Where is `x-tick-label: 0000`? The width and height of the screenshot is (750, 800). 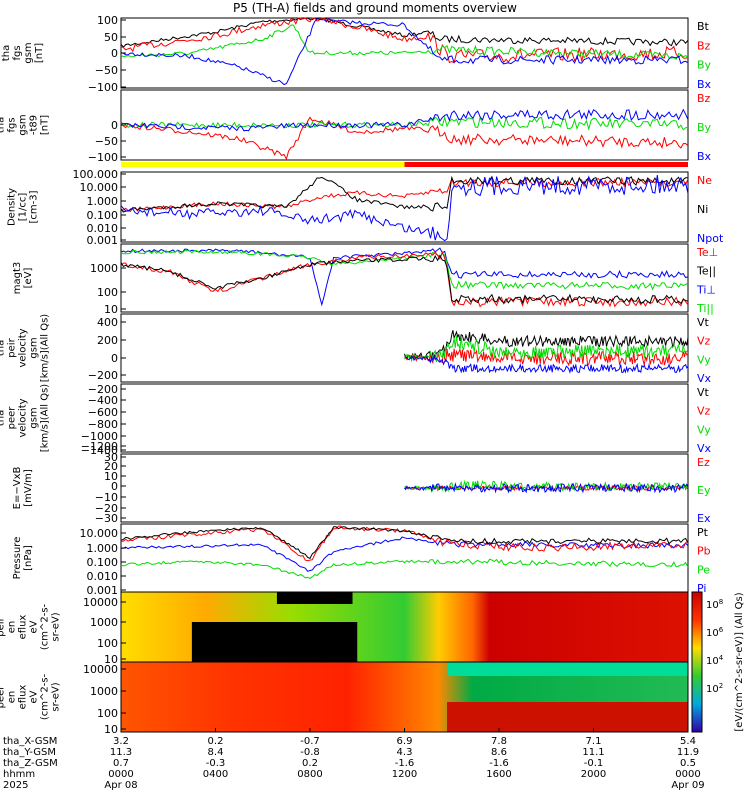 x-tick-label: 0000 is located at coordinates (120, 774).